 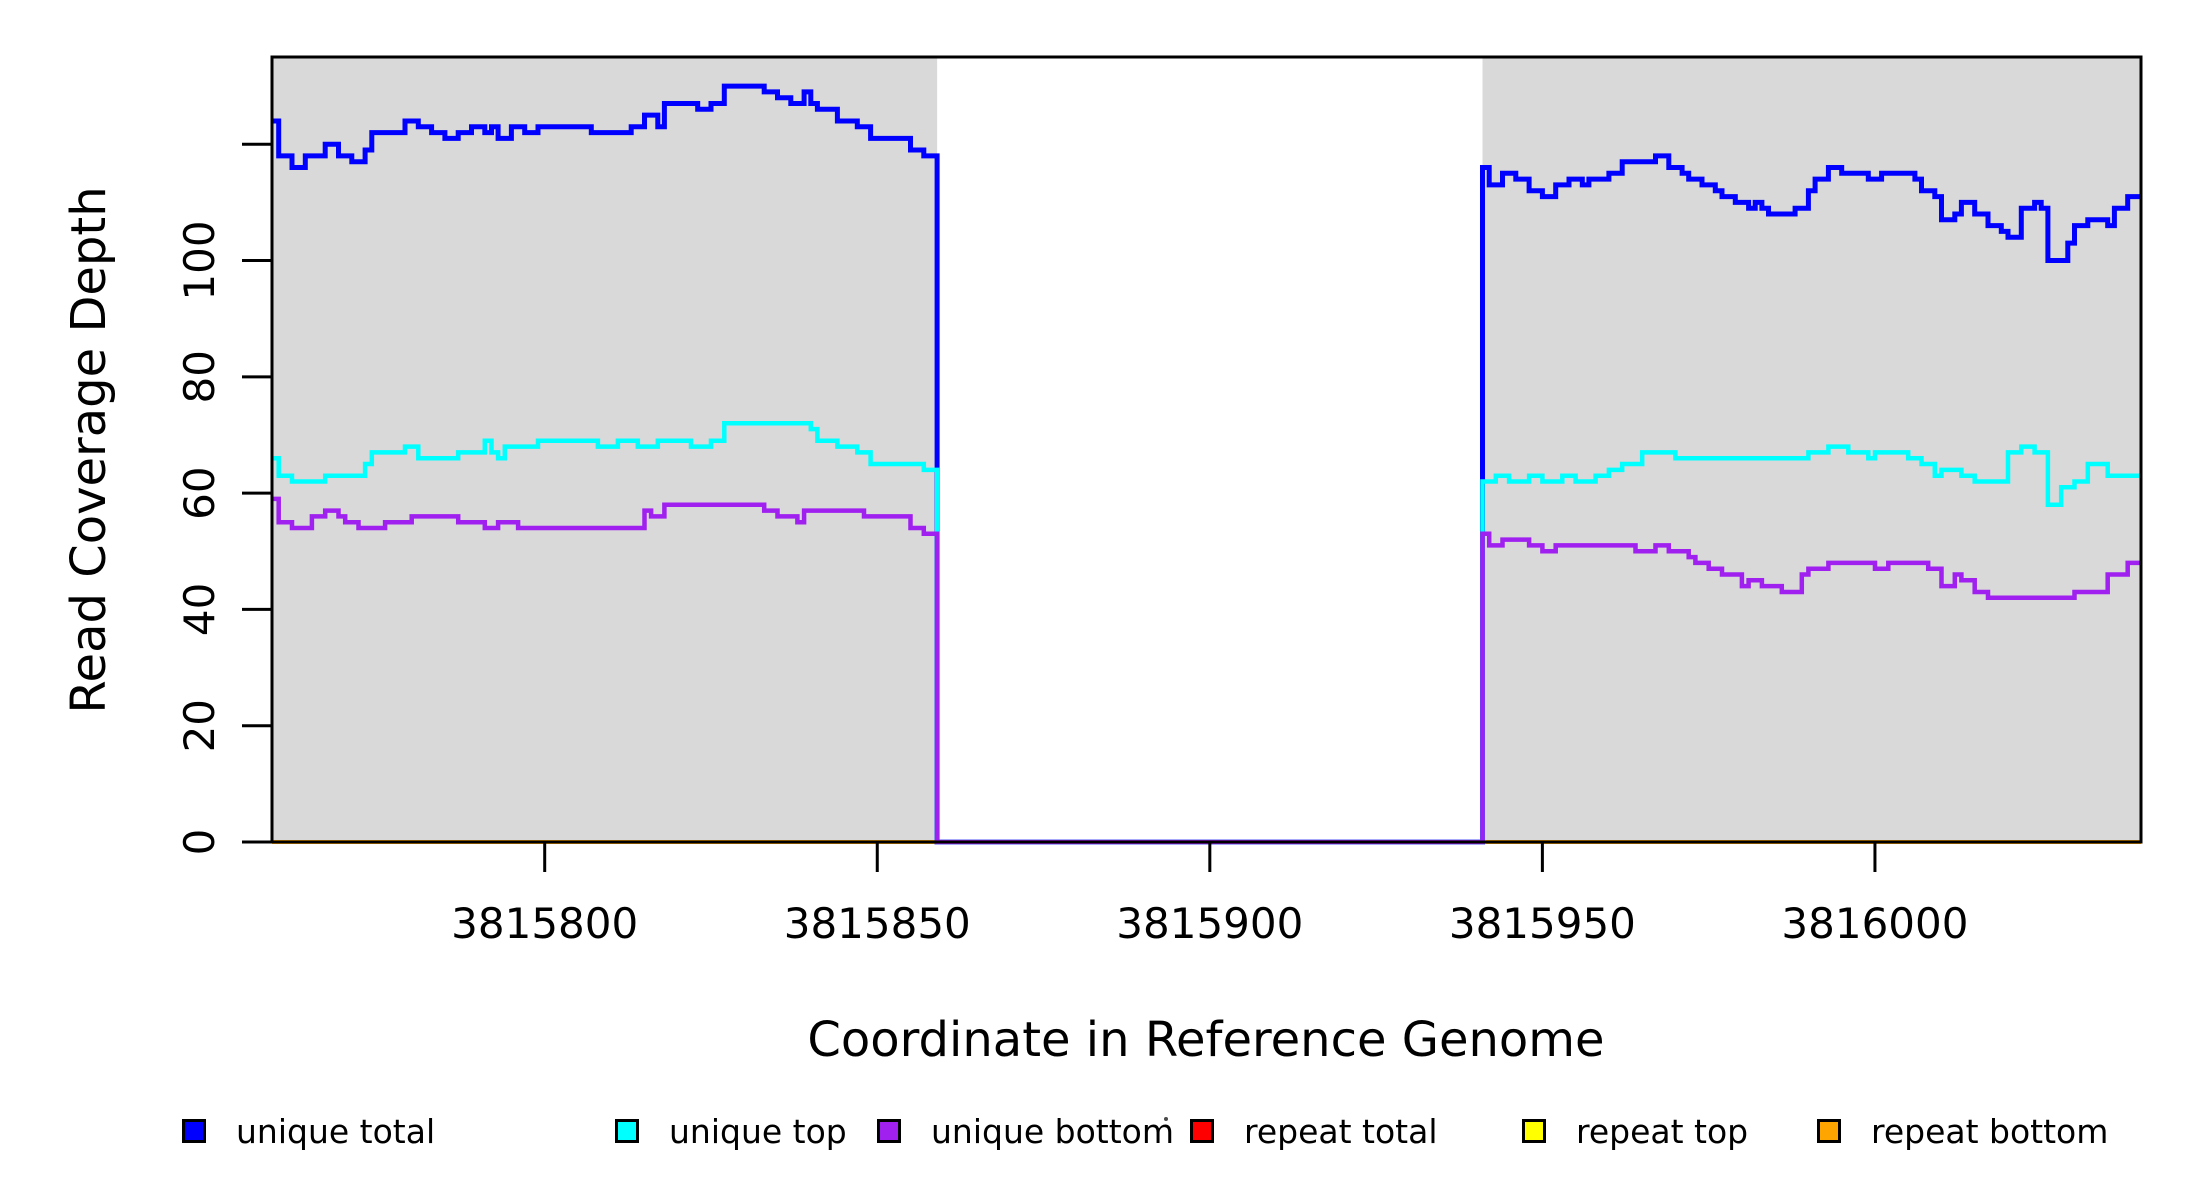 What do you see at coordinates (1542, 923) in the screenshot?
I see `x-tick-label: 3815950` at bounding box center [1542, 923].